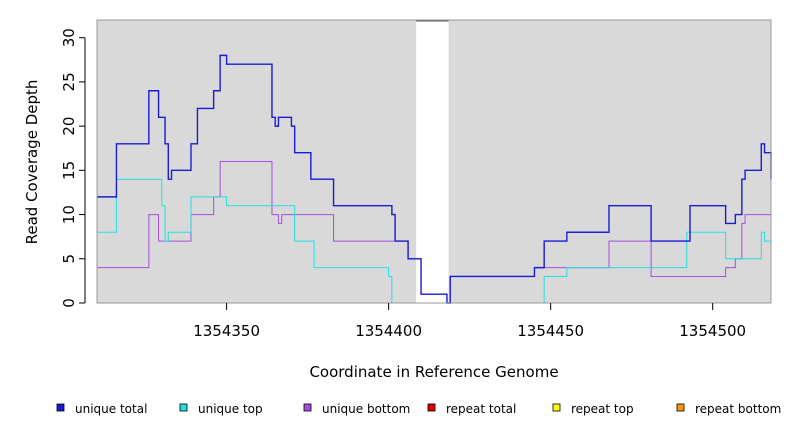 This screenshot has width=792, height=432. Describe the element at coordinates (712, 331) in the screenshot. I see `x-tick-label: 1354500` at that location.